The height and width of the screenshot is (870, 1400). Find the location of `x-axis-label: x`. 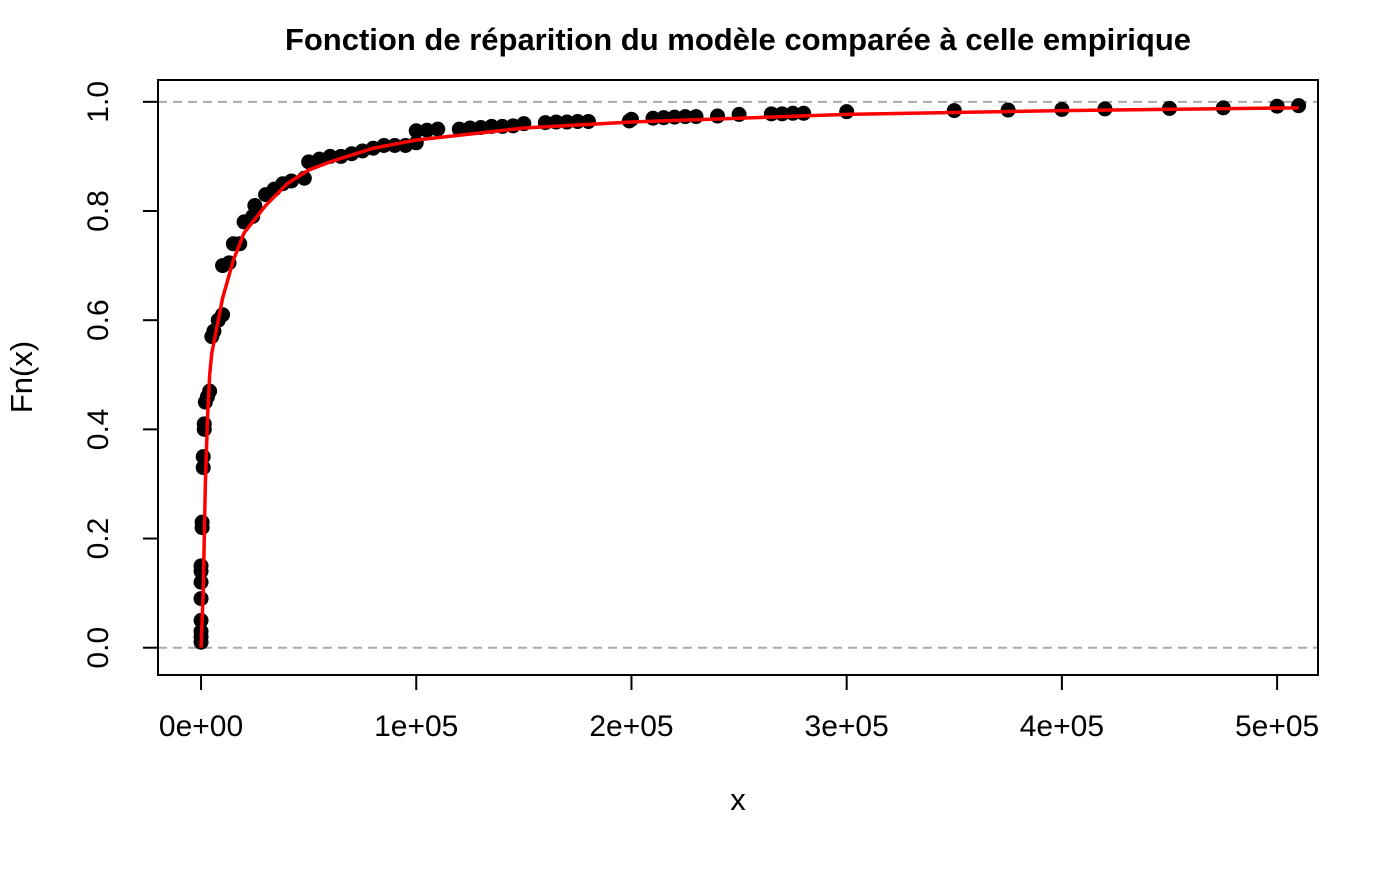

x-axis-label: x is located at coordinates (738, 799).